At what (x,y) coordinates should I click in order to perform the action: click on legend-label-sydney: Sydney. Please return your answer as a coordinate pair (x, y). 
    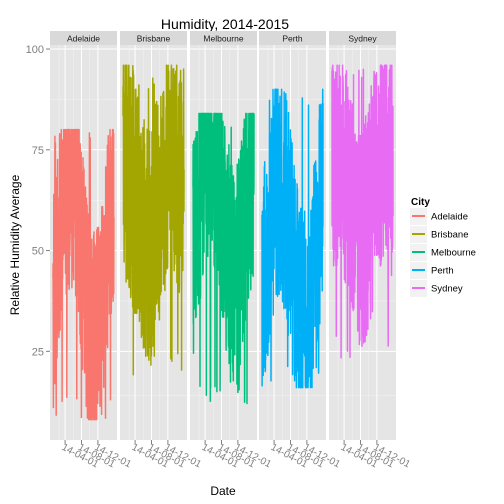
    Looking at the image, I should click on (447, 289).